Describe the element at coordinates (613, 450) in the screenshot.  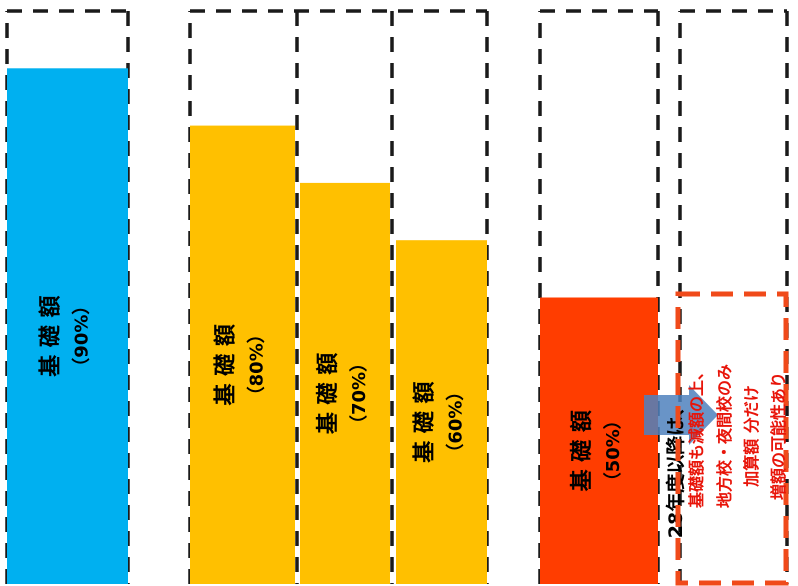
I see `bar-pct-label: （50%）` at that location.